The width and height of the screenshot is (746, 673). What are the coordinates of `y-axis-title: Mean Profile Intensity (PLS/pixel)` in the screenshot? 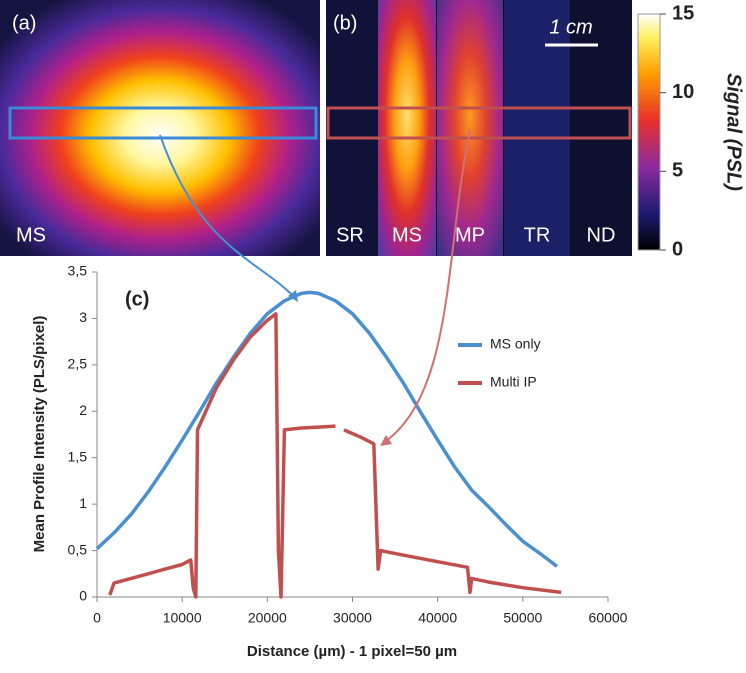 It's located at (39, 434).